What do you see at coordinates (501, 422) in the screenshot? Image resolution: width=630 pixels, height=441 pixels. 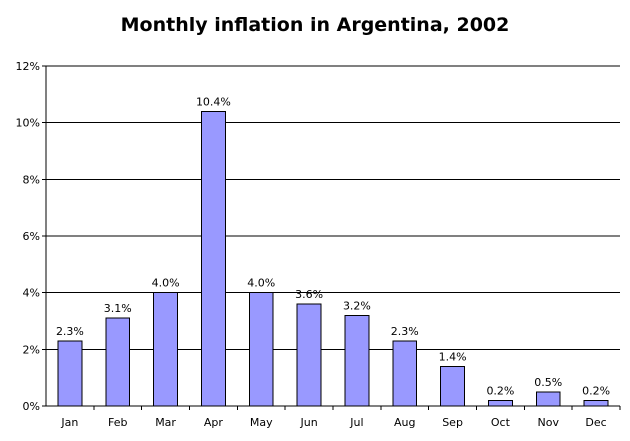 I see `x-tick-label: Oct` at bounding box center [501, 422].